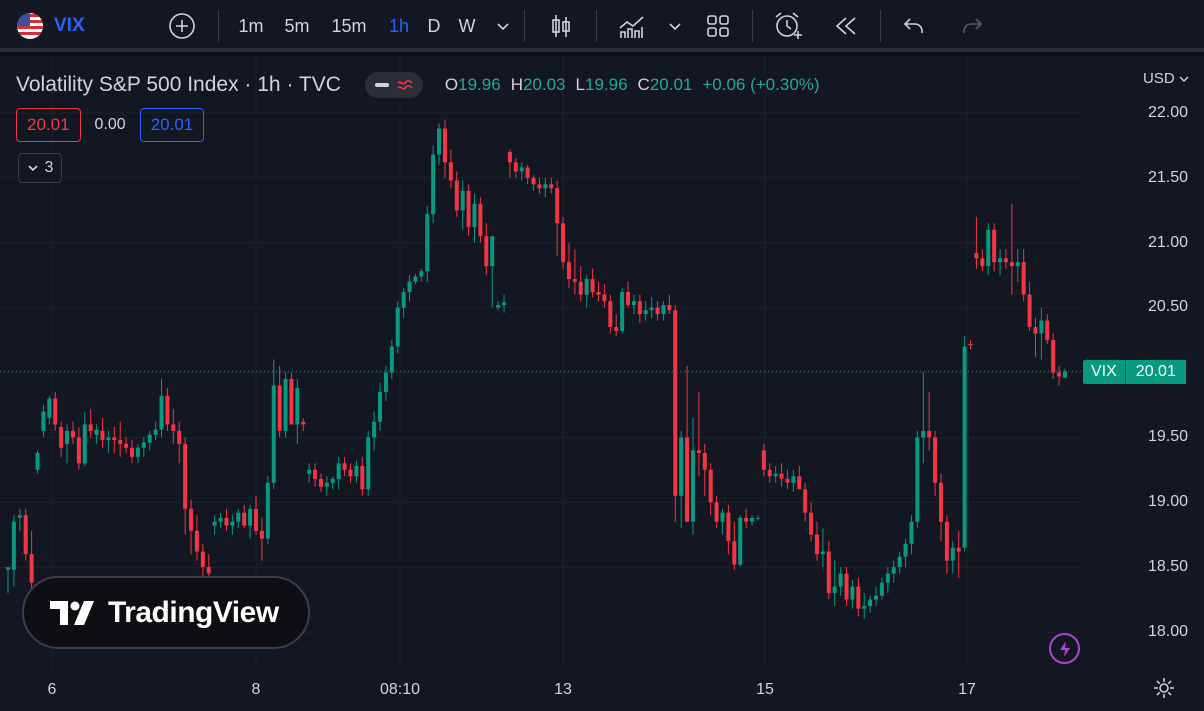 This screenshot has width=1204, height=711. I want to click on change-value: +0.06 (+0.30%), so click(761, 84).